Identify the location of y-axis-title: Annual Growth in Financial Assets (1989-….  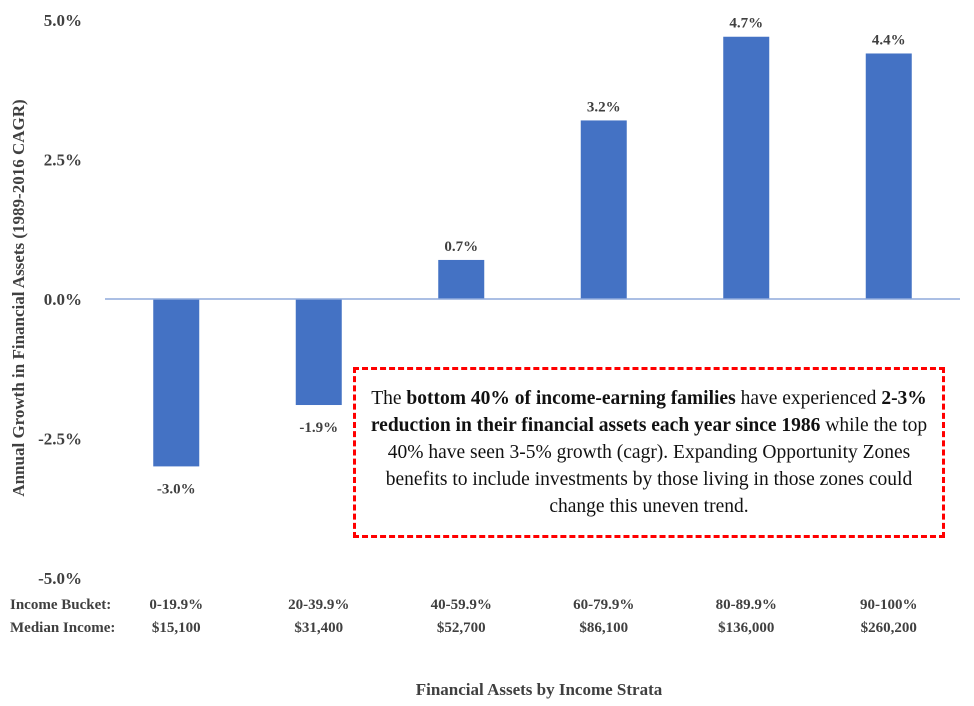
(18, 297).